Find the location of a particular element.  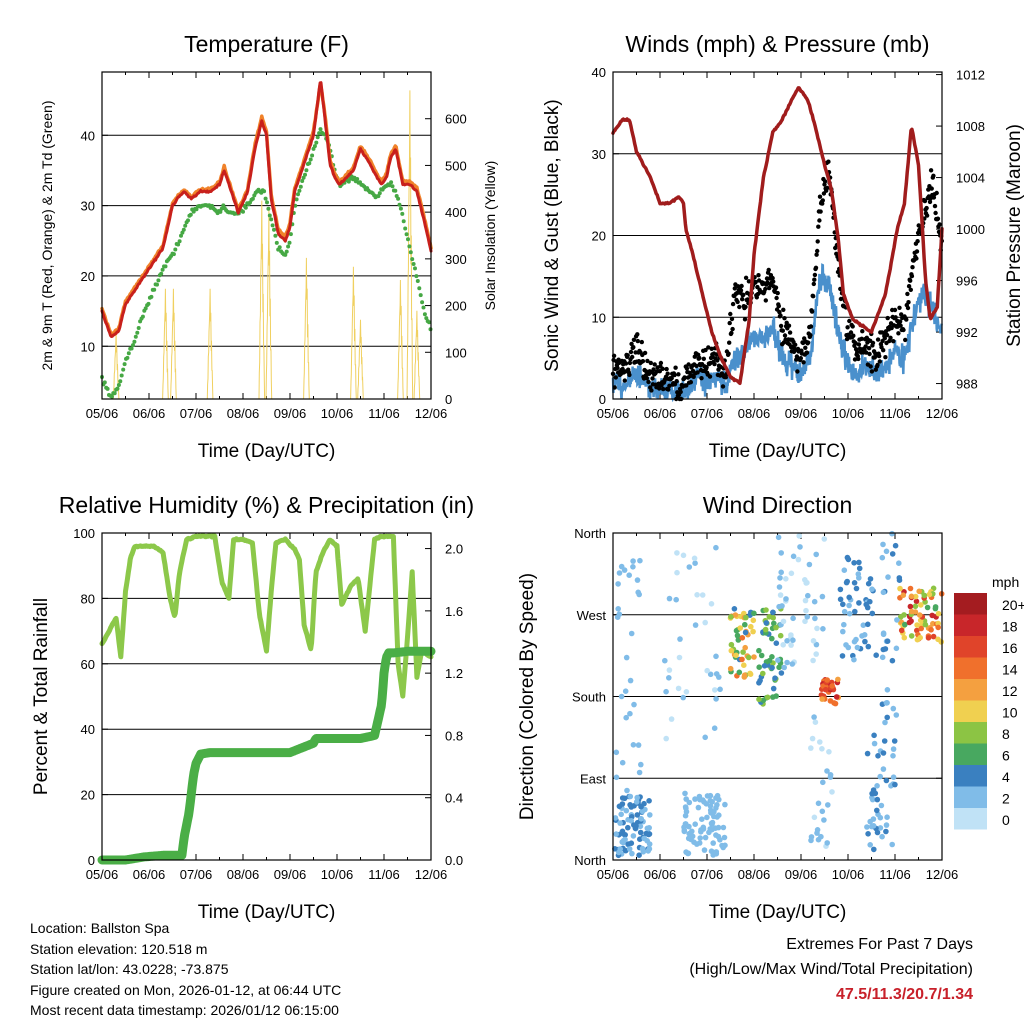

x-axis-label: Time (Day/UTC) is located at coordinates (267, 451).